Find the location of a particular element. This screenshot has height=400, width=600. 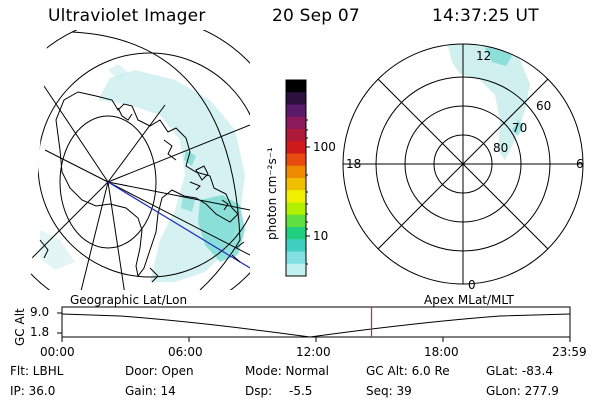

altitude-timeline is located at coordinates (314, 324).